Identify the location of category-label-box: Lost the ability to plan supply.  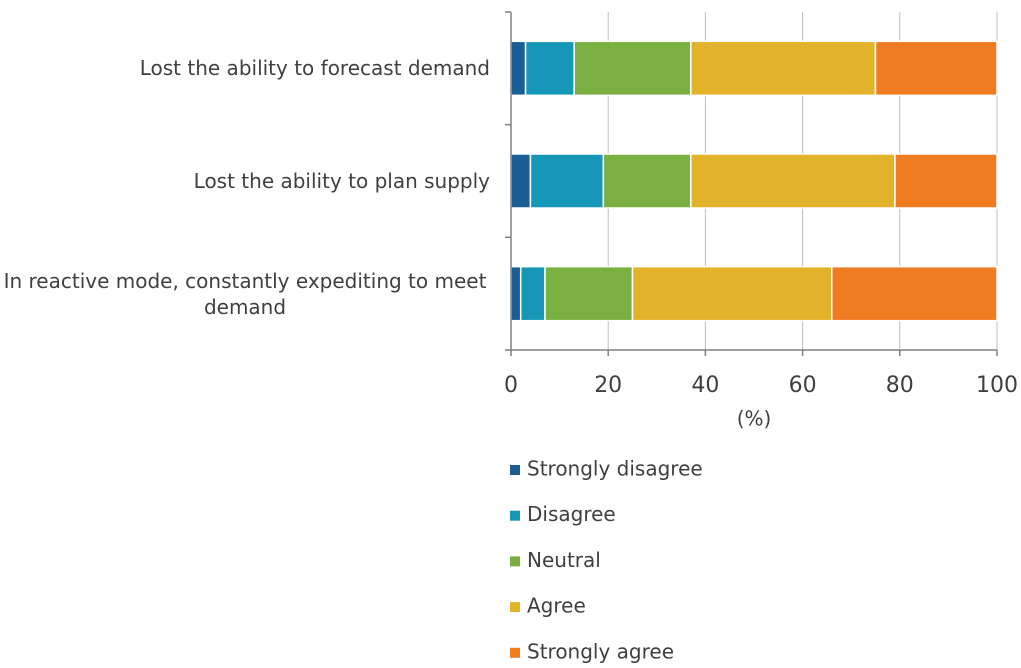
(245, 181).